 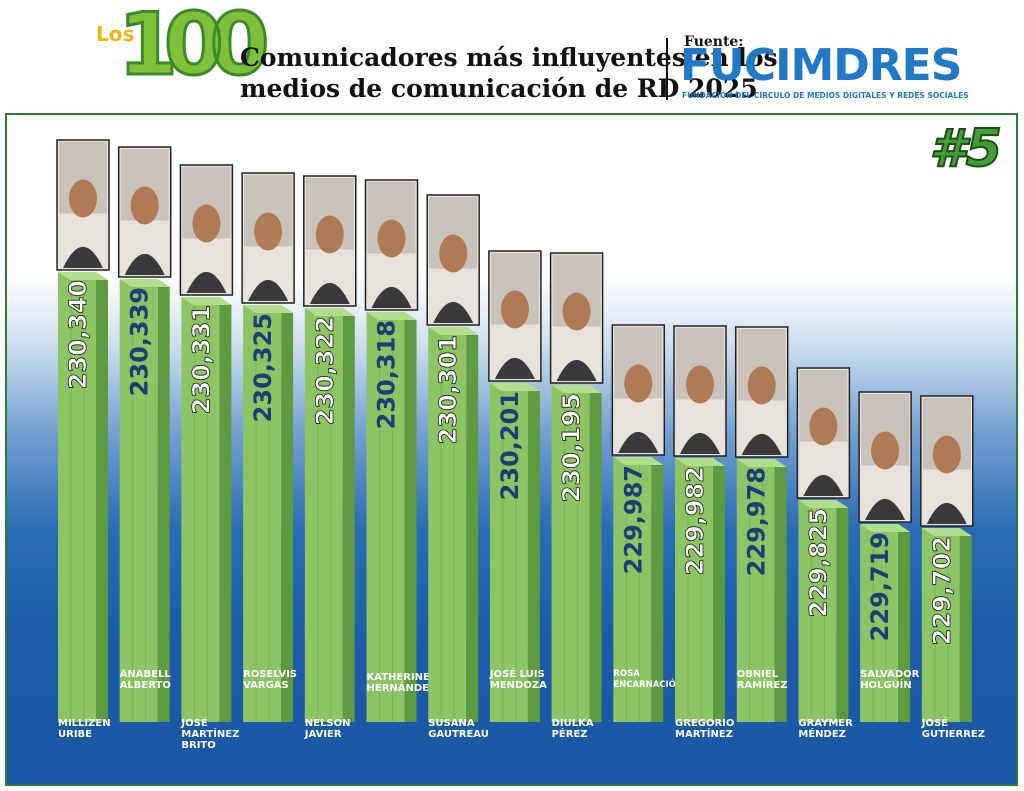 What do you see at coordinates (667, 69) in the screenshot?
I see `header-divider` at bounding box center [667, 69].